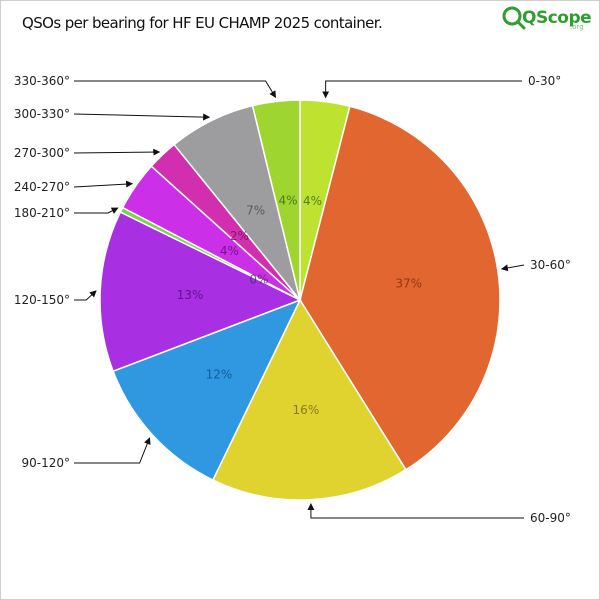  I want to click on category-label-30-60: 30-60°, so click(550, 265).